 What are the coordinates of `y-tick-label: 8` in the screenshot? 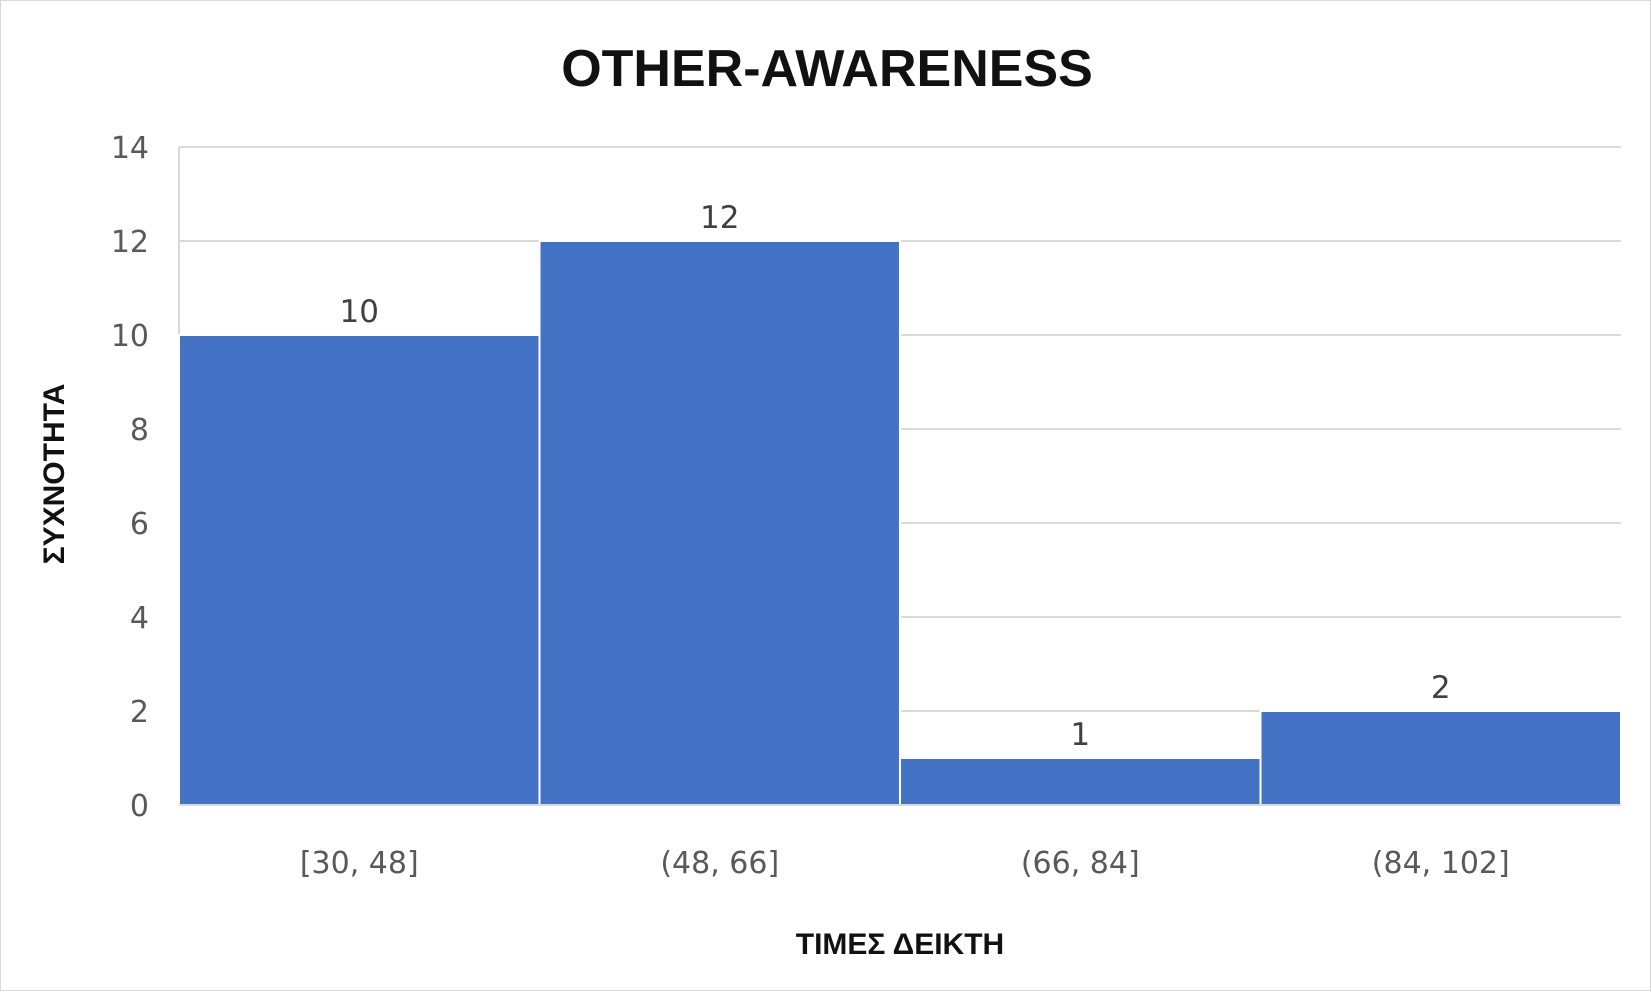 It's located at (139, 430).